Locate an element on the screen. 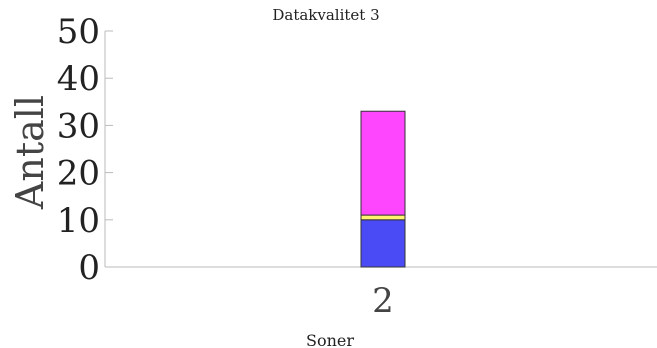 This screenshot has width=657, height=348. x-axis-label: Soner is located at coordinates (330, 339).